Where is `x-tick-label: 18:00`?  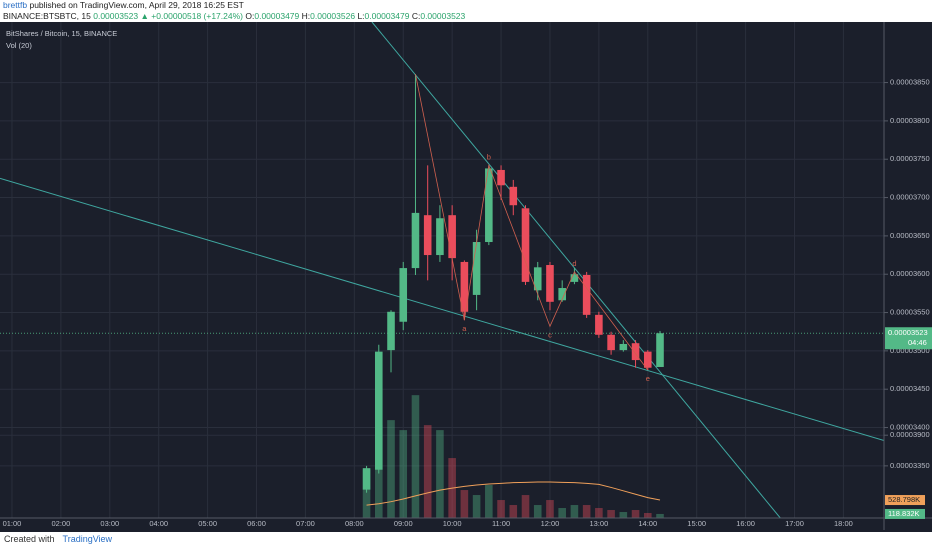 x-tick-label: 18:00 is located at coordinates (843, 523).